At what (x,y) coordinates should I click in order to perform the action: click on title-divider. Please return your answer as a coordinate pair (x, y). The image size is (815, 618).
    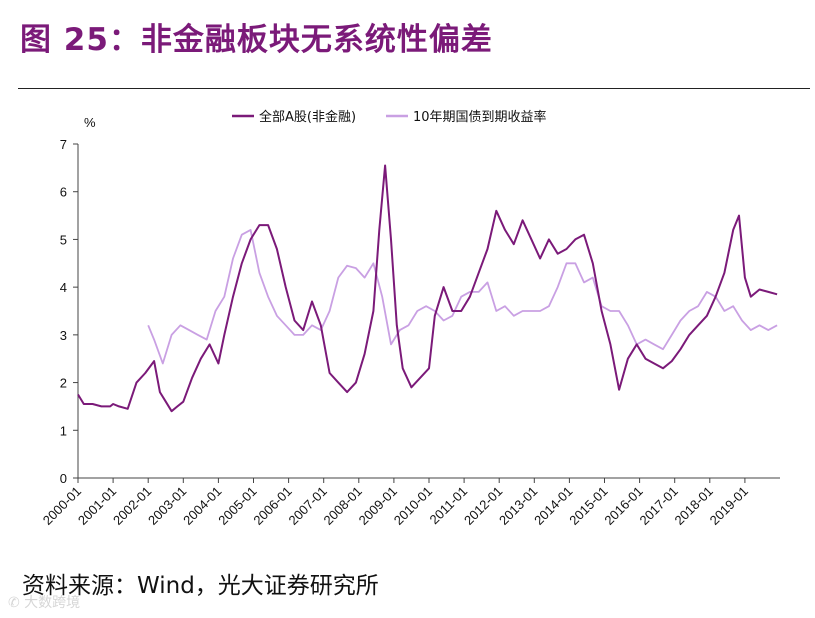
    Looking at the image, I should click on (414, 88).